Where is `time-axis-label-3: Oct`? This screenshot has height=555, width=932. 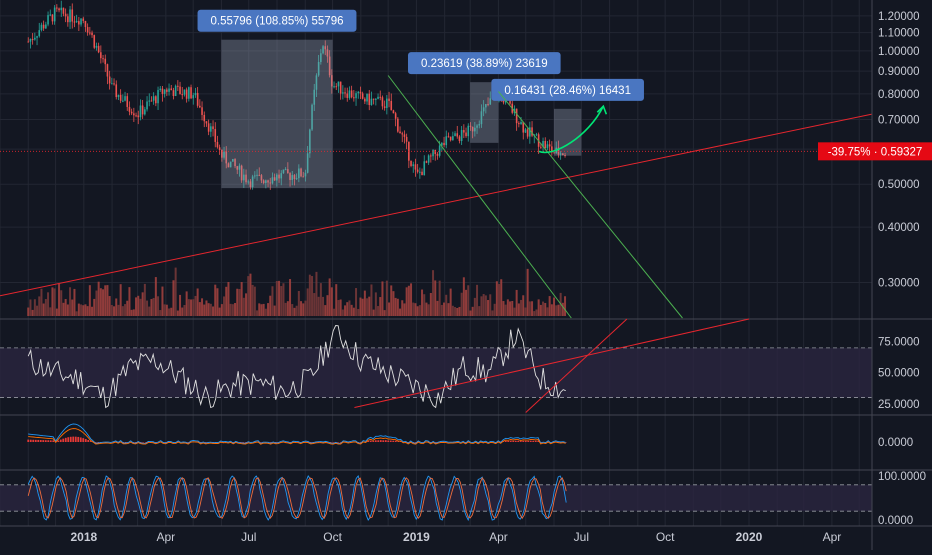
time-axis-label-3: Oct is located at coordinates (332, 537).